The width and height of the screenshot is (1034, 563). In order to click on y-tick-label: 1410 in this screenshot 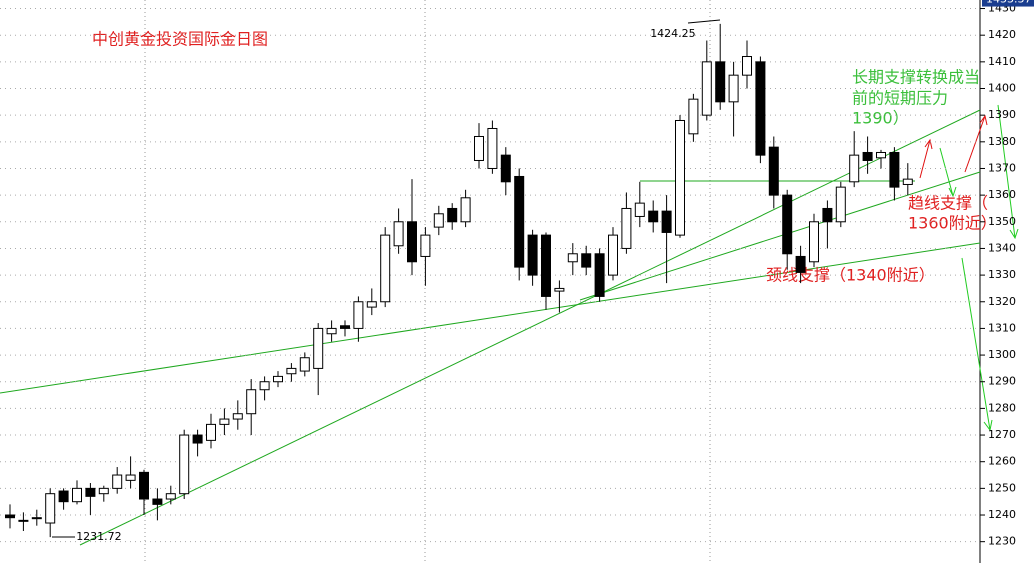, I will do `click(1002, 61)`.